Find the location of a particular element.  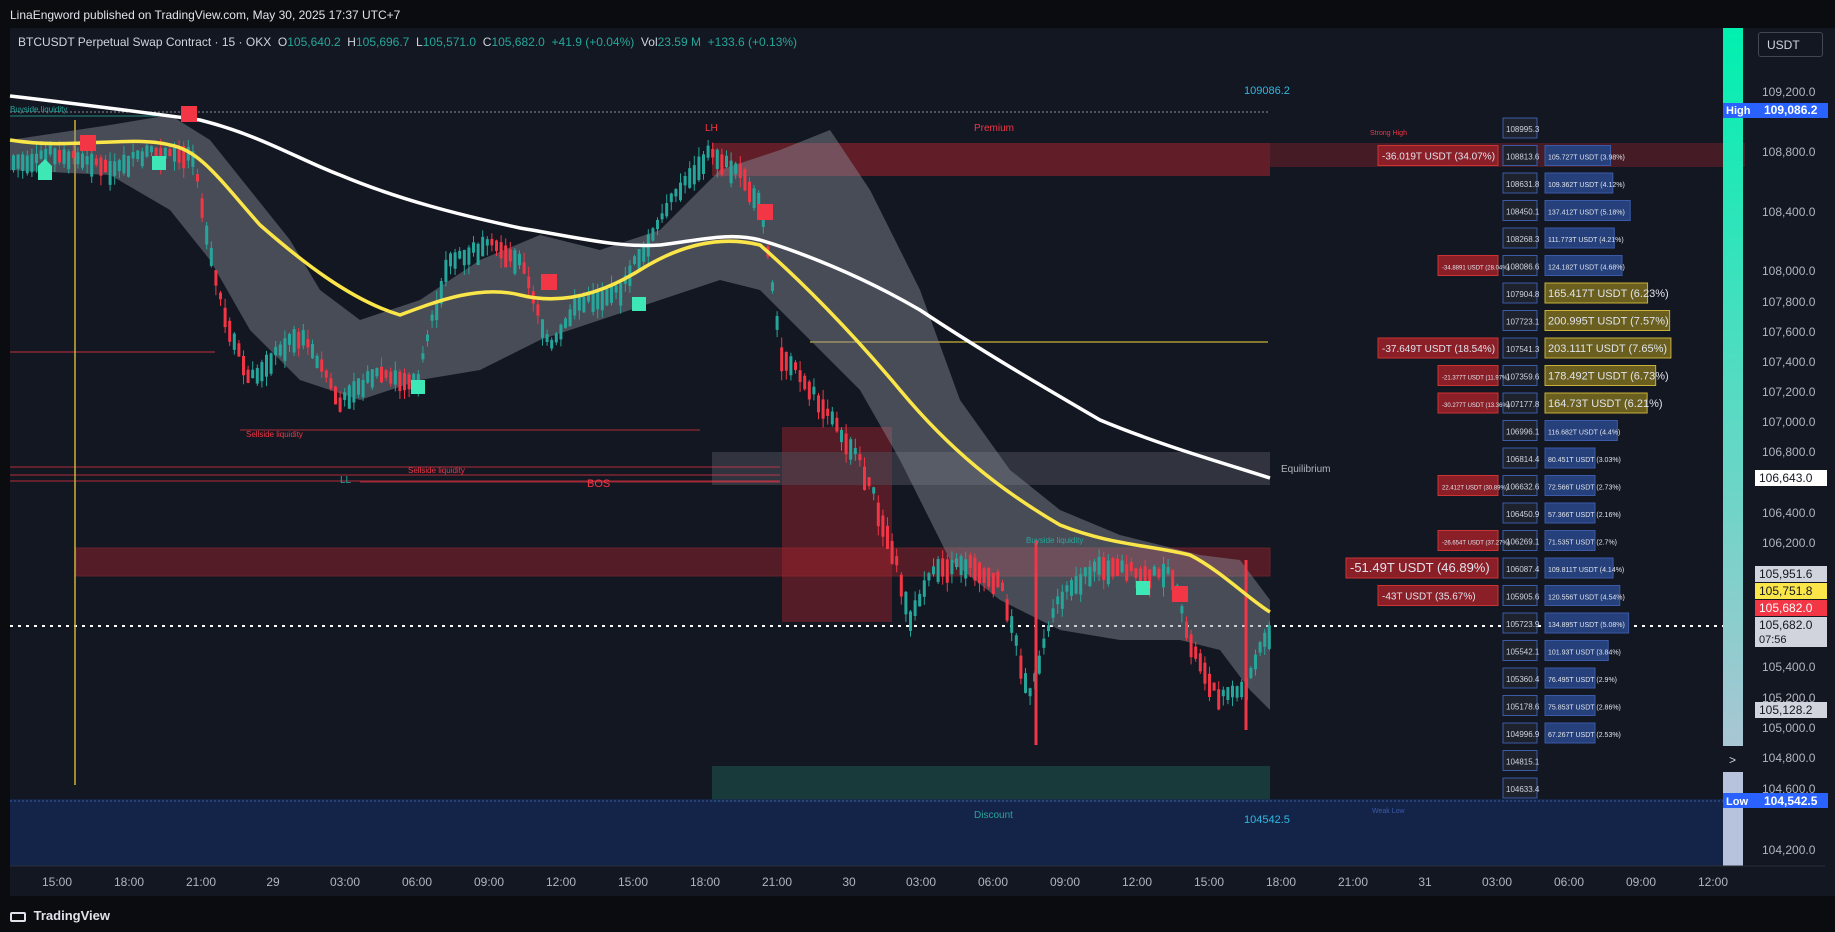

vol-change: +133.6 (+0.13%) is located at coordinates (752, 42).